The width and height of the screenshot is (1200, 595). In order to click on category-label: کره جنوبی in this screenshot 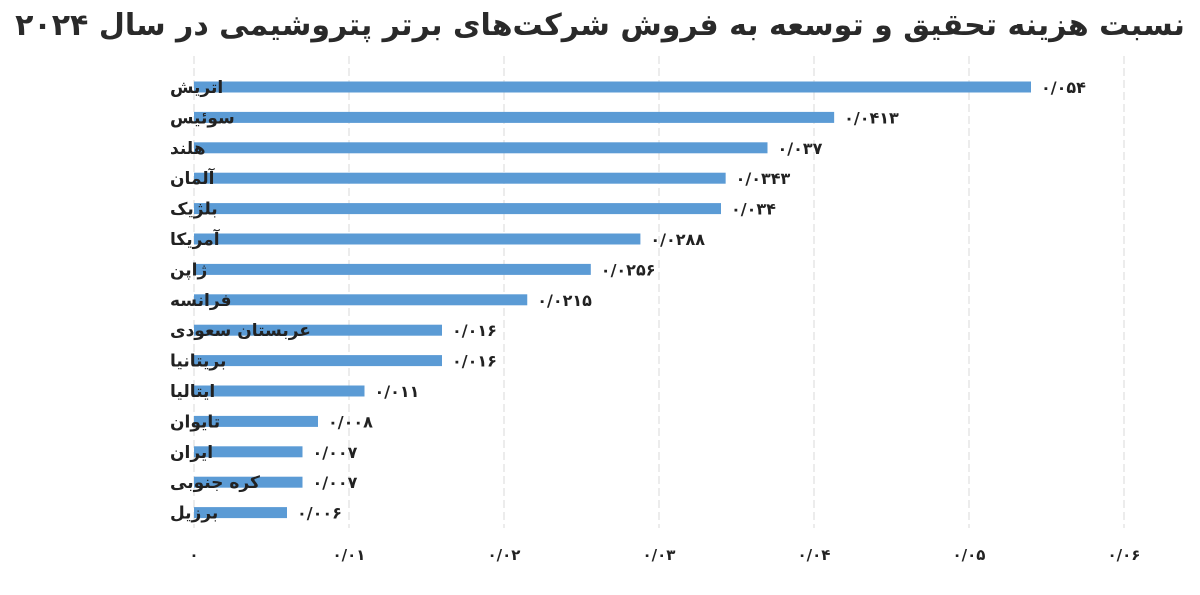, I will do `click(215, 483)`.